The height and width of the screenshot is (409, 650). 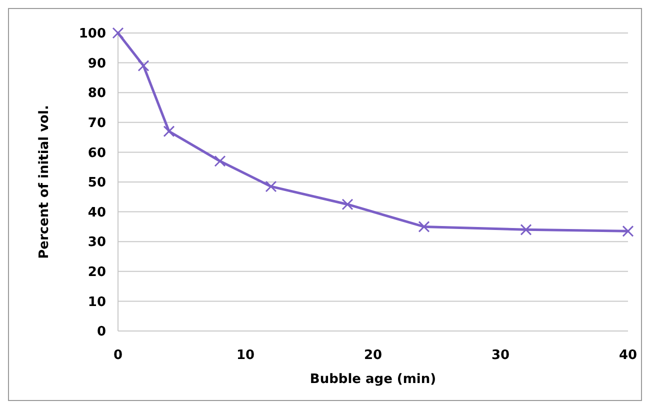 What do you see at coordinates (97, 302) in the screenshot?
I see `y-tick-label: 10` at bounding box center [97, 302].